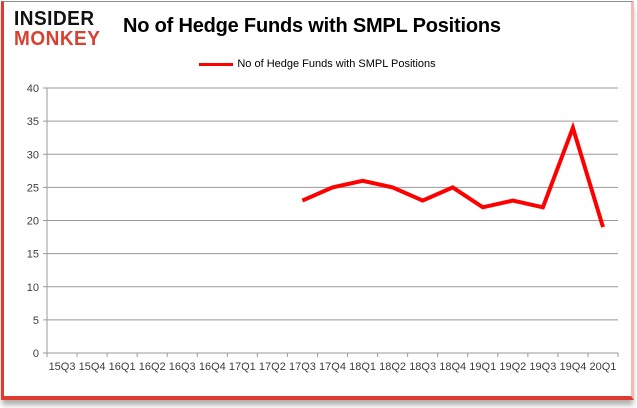  Describe the element at coordinates (542, 367) in the screenshot. I see `x-axis-label: 19Q3` at that location.